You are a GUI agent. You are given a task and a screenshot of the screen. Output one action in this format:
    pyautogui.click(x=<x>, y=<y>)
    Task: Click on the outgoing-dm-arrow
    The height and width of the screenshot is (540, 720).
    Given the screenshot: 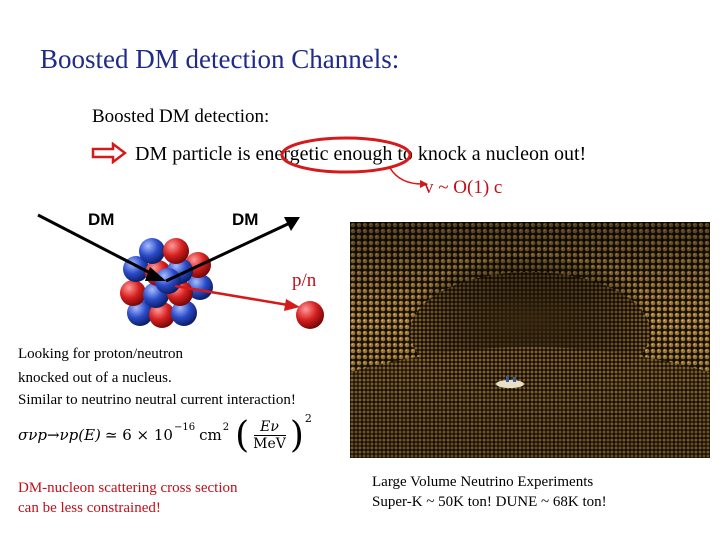 What is the action you would take?
    pyautogui.click(x=232, y=250)
    